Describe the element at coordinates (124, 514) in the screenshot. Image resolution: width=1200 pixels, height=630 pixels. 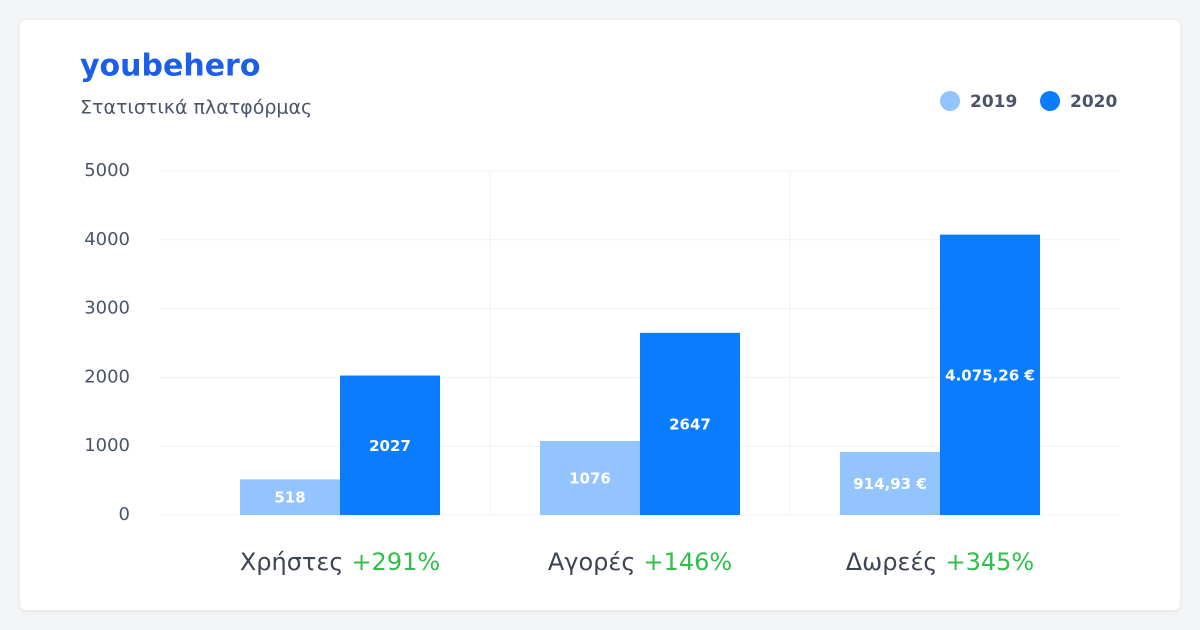
I see `y-tick-label: 0` at that location.